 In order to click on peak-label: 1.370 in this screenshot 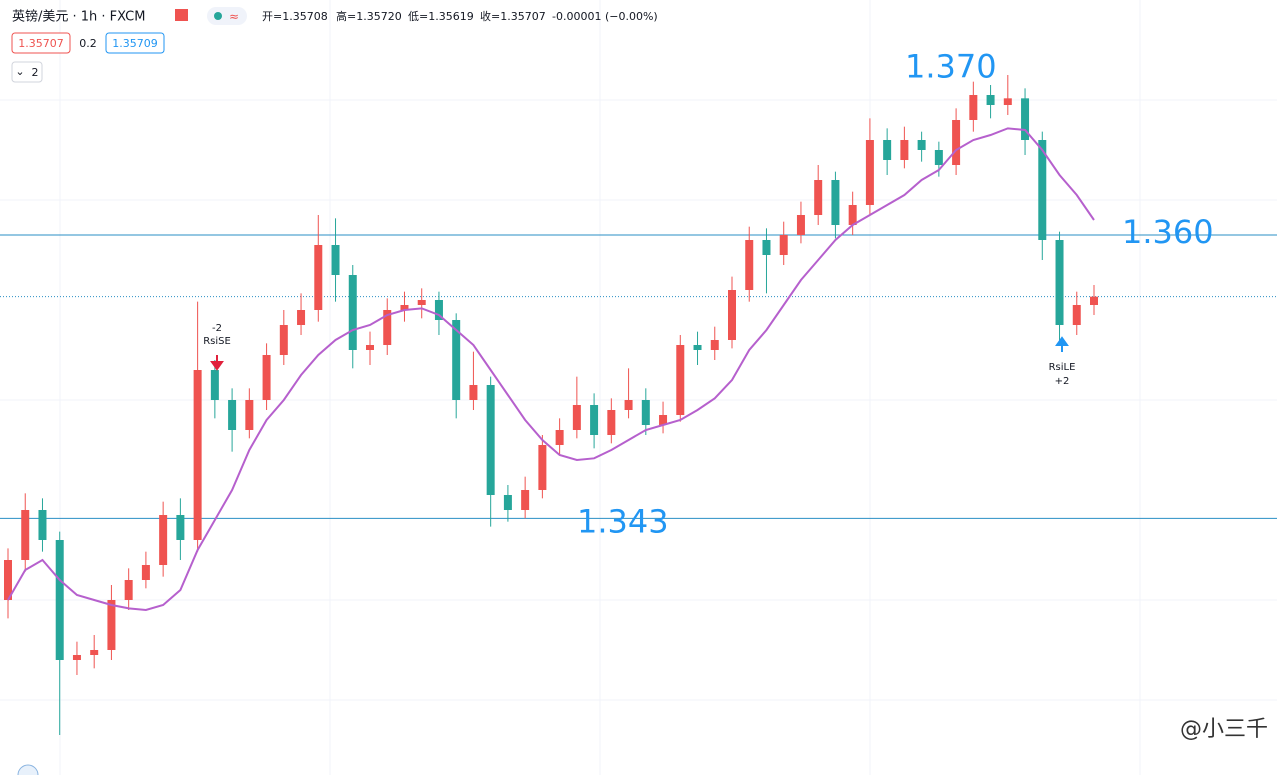, I will do `click(951, 66)`.